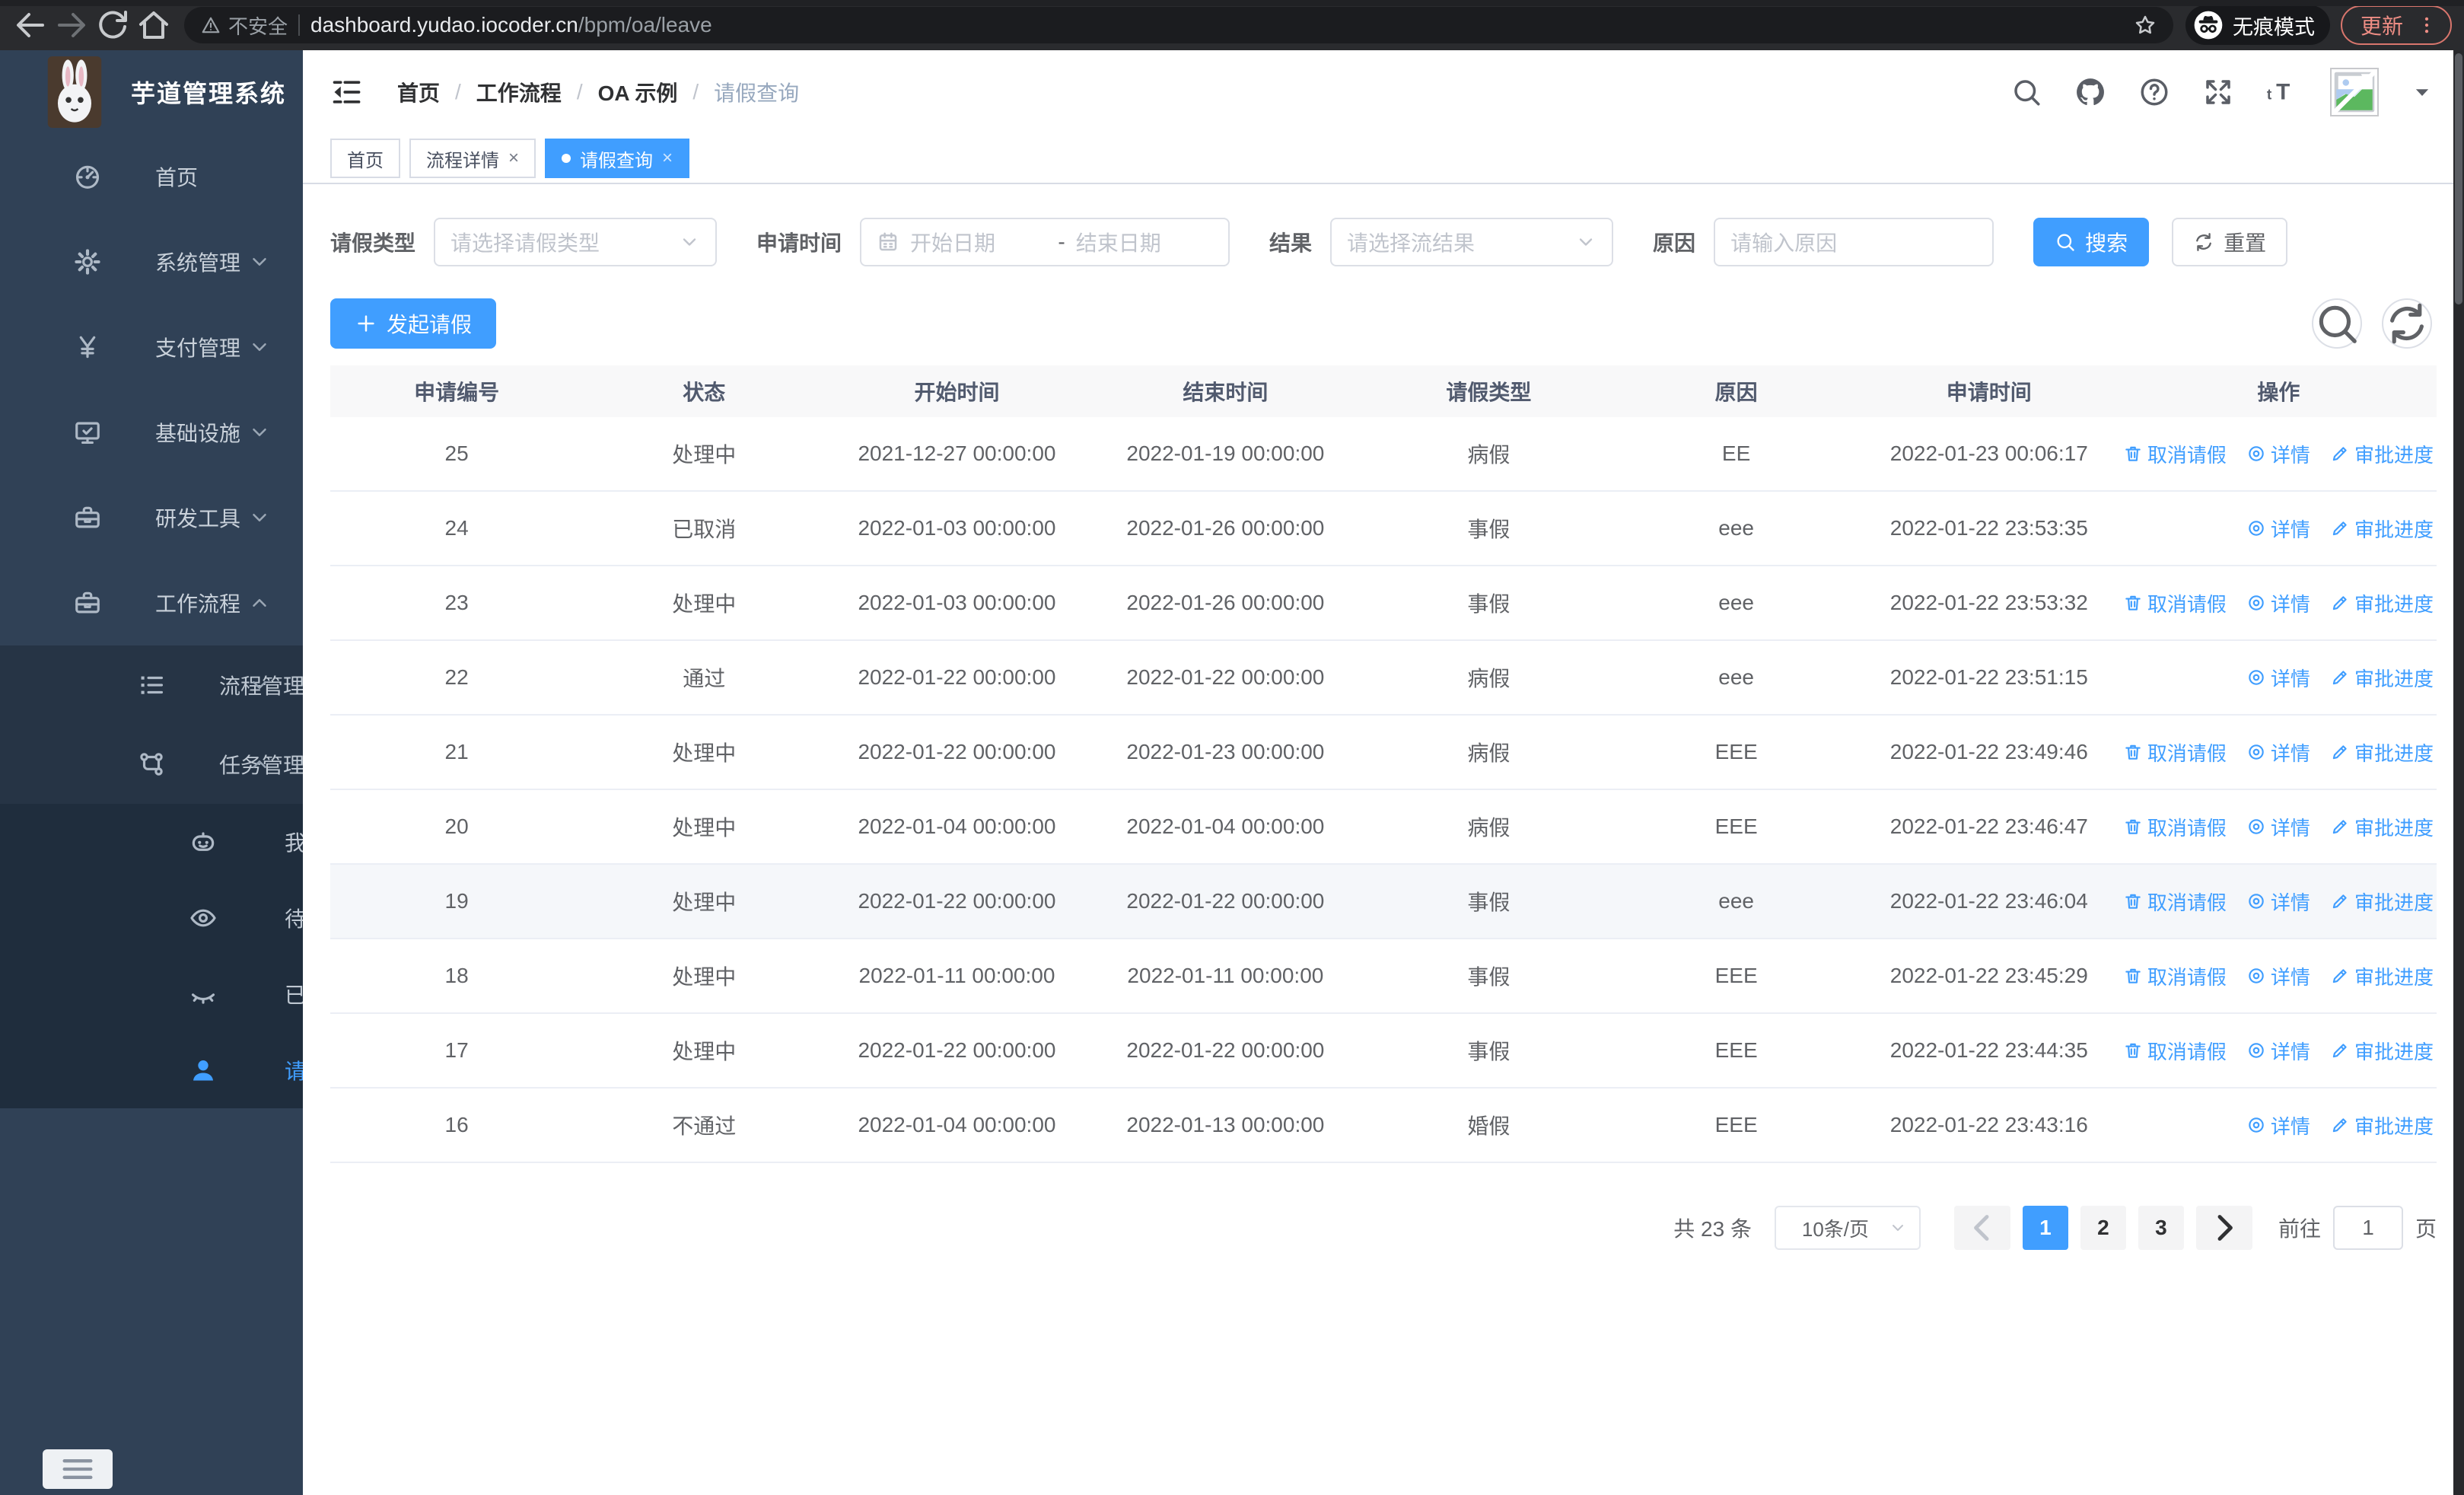 This screenshot has height=1495, width=2464. What do you see at coordinates (365, 158) in the screenshot?
I see `tab-home: 首页` at bounding box center [365, 158].